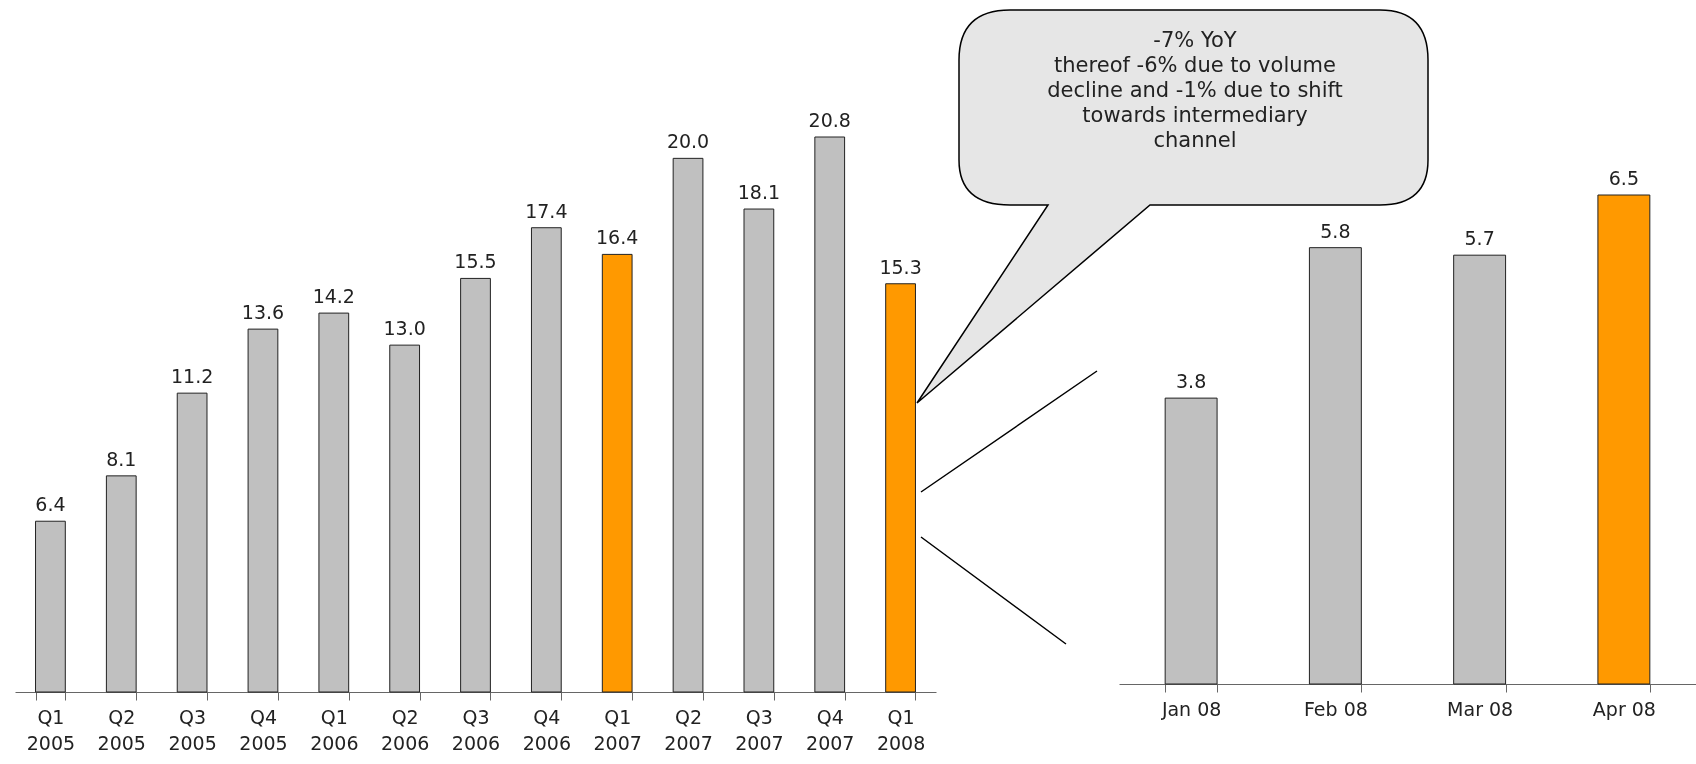 This screenshot has height=764, width=1696. I want to click on x-tick-label: Q3 2007, so click(759, 729).